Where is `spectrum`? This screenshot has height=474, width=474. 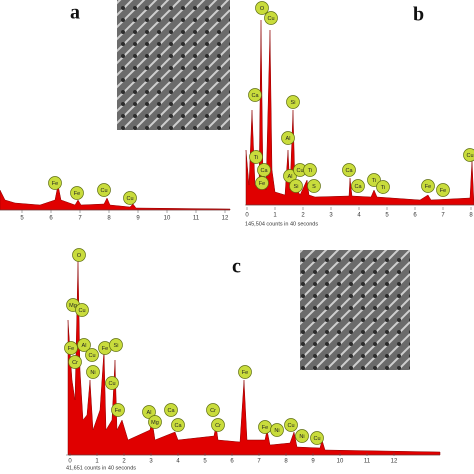
spectrum is located at coordinates (115, 197).